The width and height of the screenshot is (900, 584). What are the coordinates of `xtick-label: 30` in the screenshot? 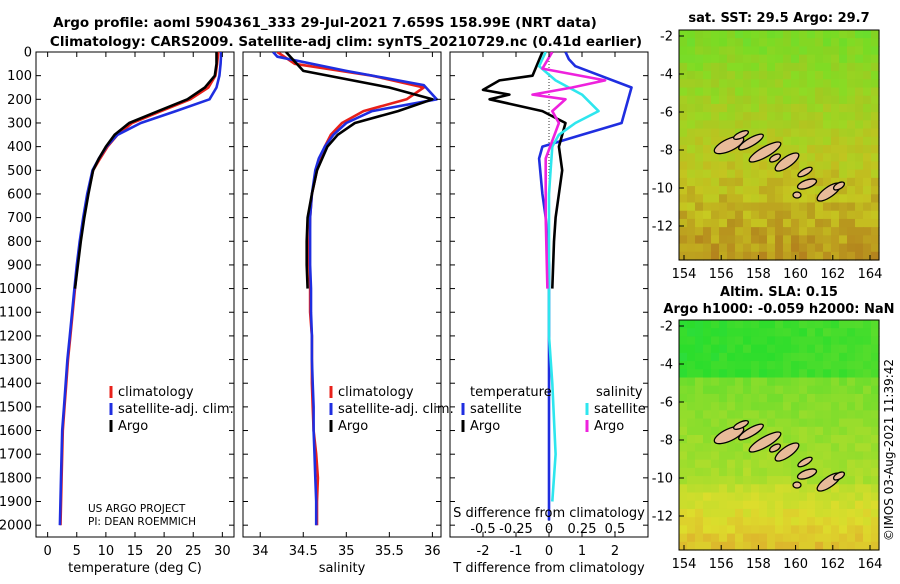 It's located at (222, 551).